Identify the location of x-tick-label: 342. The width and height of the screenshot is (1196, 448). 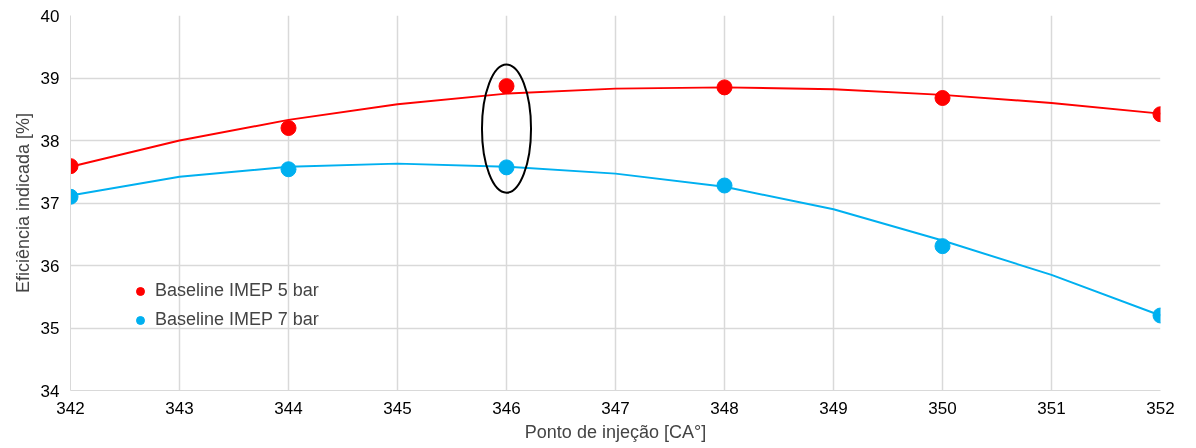
(70, 408).